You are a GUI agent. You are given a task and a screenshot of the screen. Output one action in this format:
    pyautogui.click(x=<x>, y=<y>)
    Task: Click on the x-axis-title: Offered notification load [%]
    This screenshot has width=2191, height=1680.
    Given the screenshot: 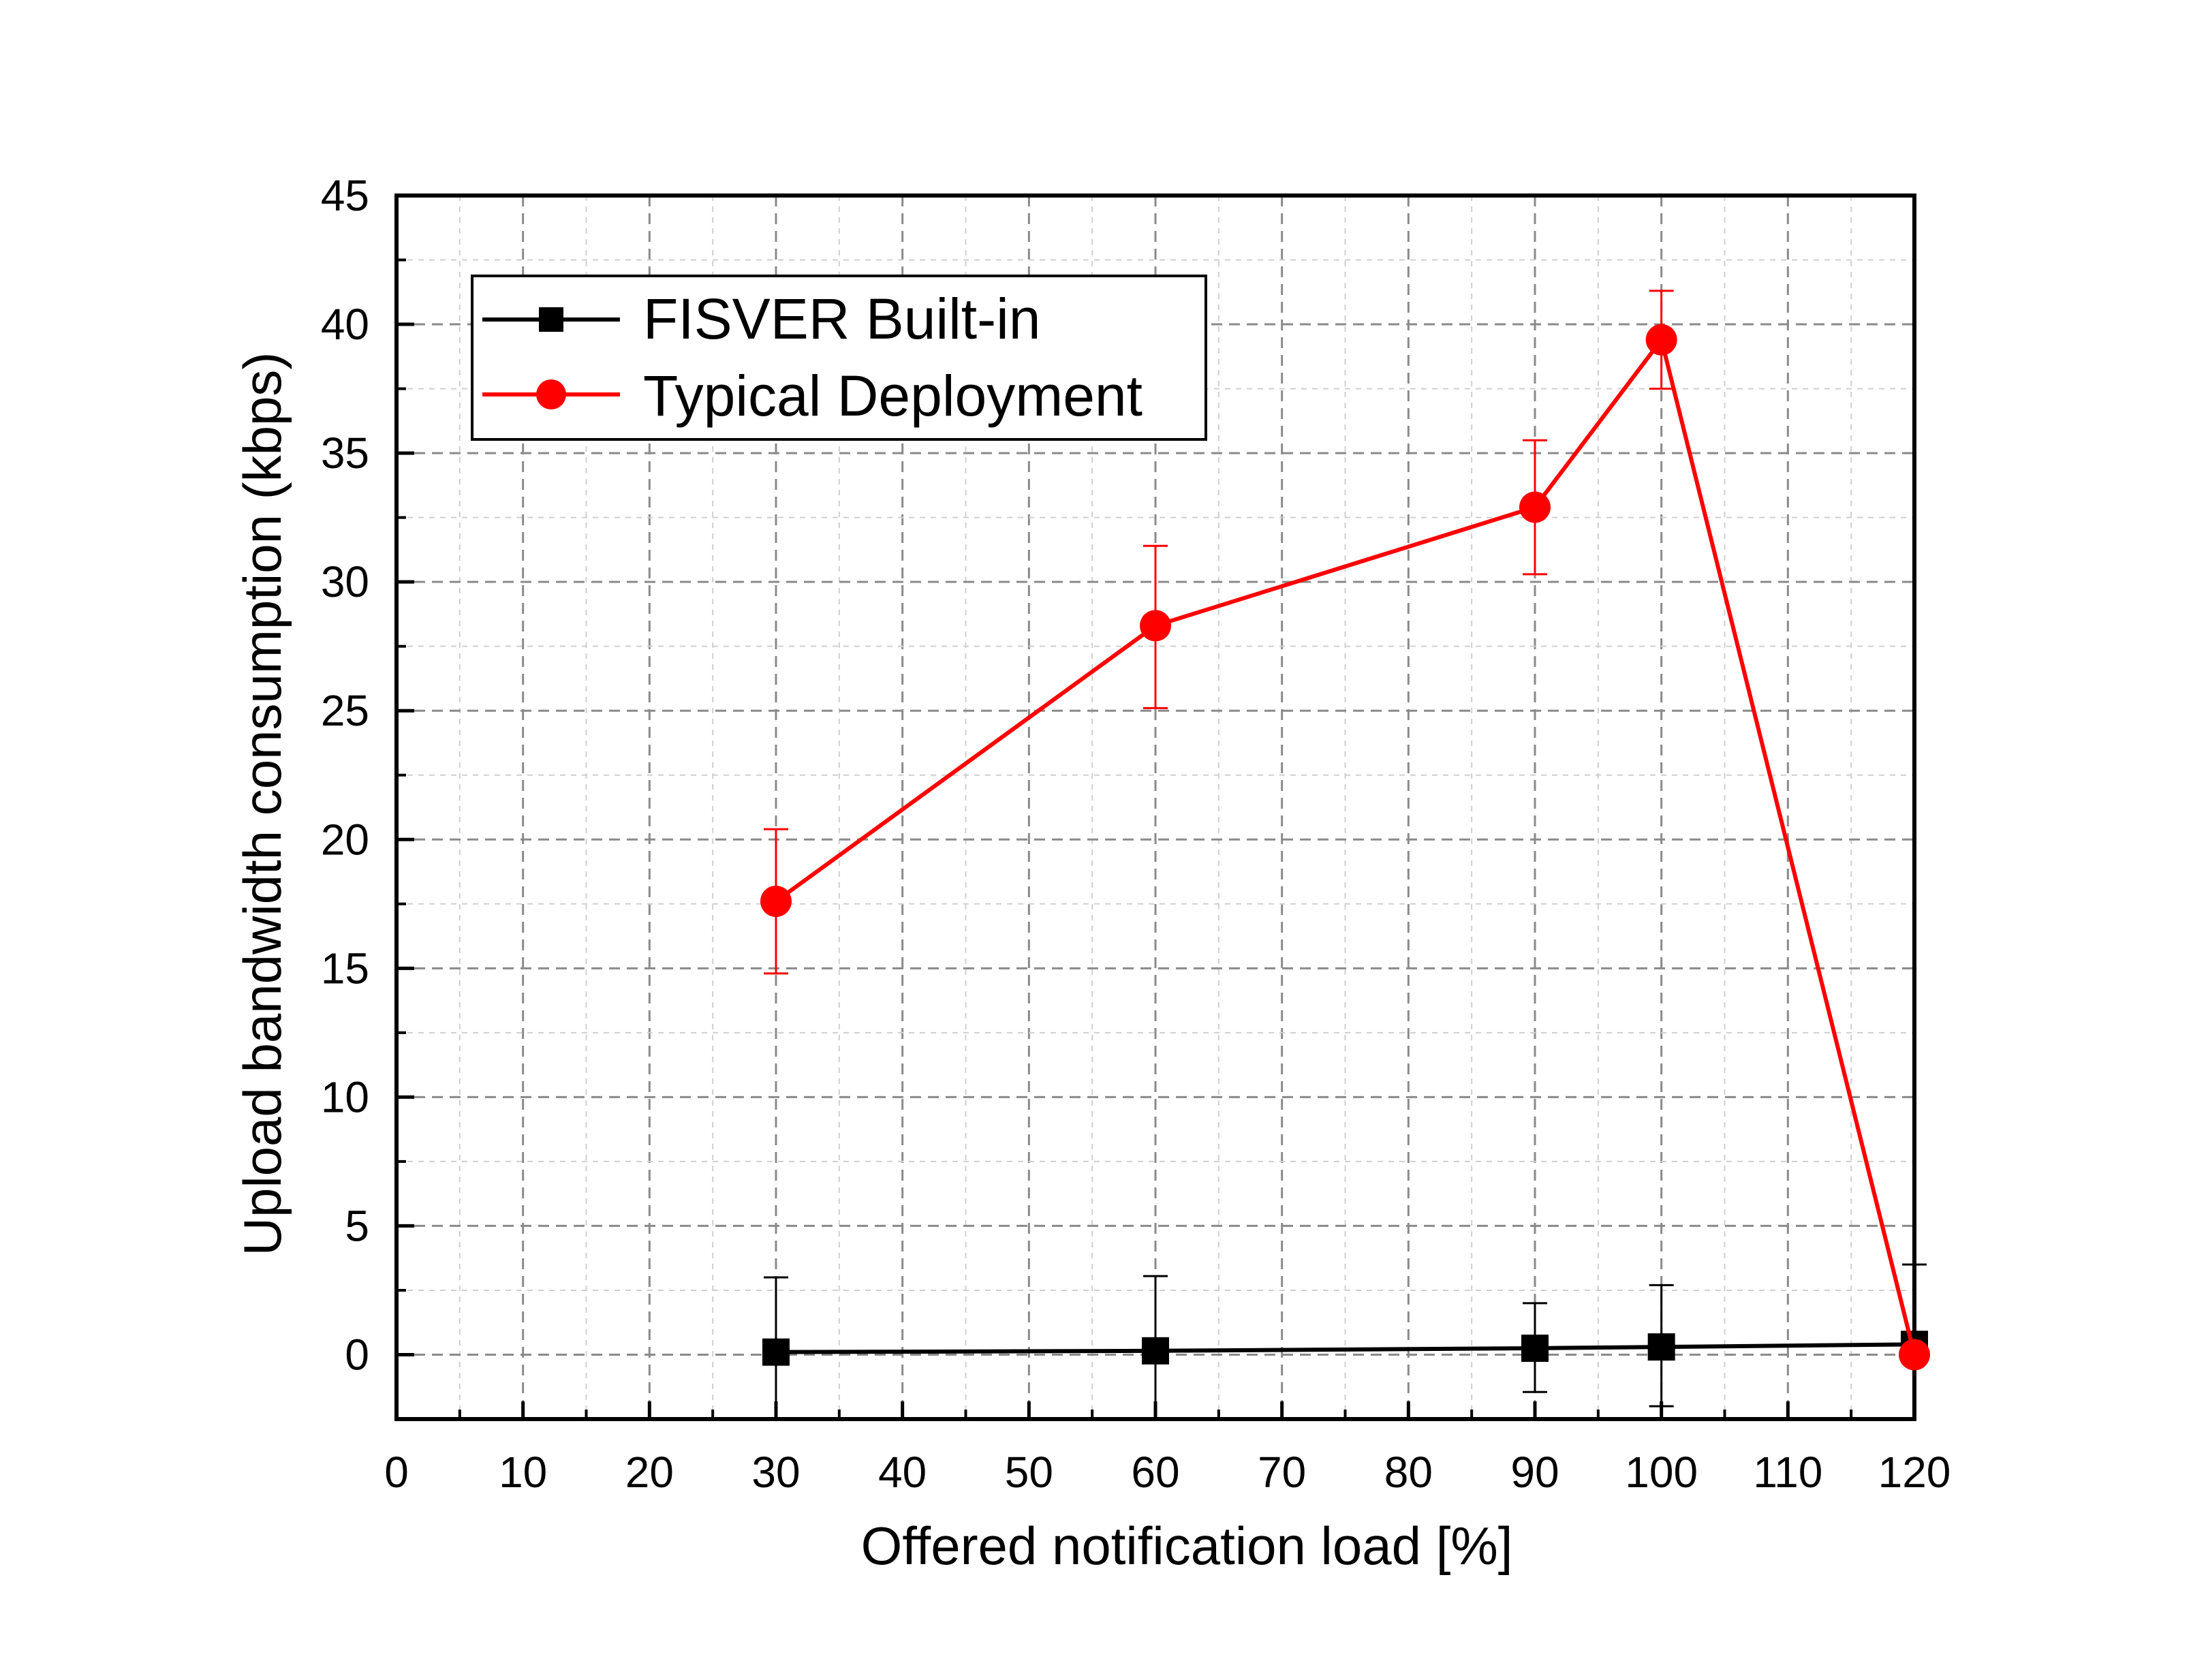 What is the action you would take?
    pyautogui.click(x=1187, y=1546)
    